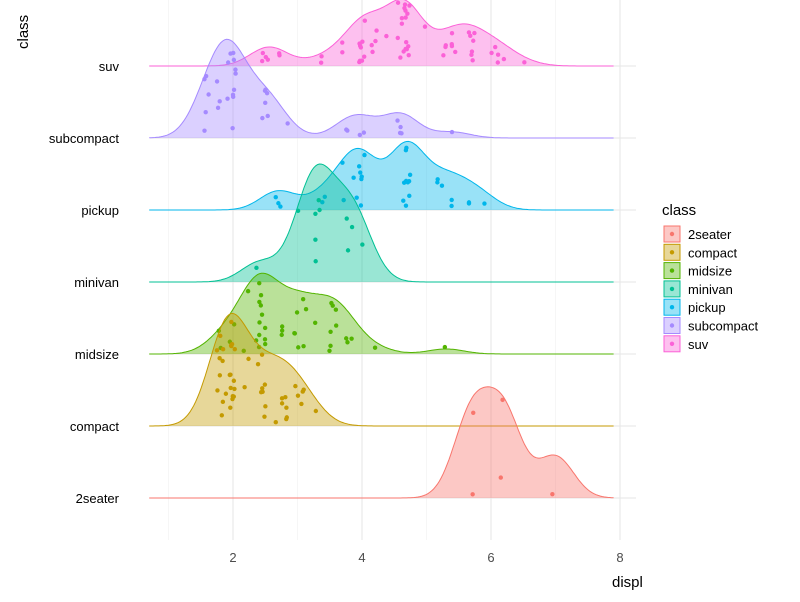 The image size is (800, 602). I want to click on y-tick-label: 2seater, so click(98, 498).